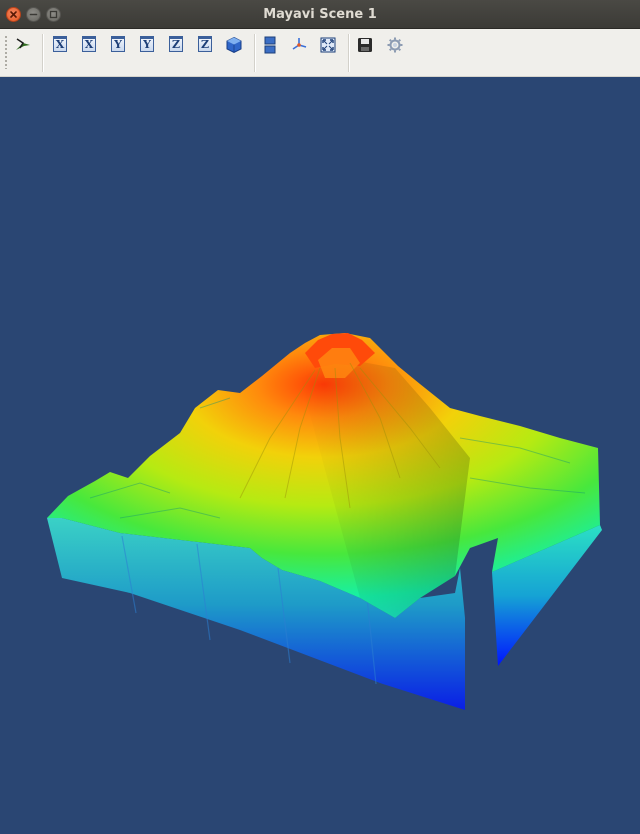 The height and width of the screenshot is (834, 640). I want to click on view-x-minus-button: X, so click(89, 45).